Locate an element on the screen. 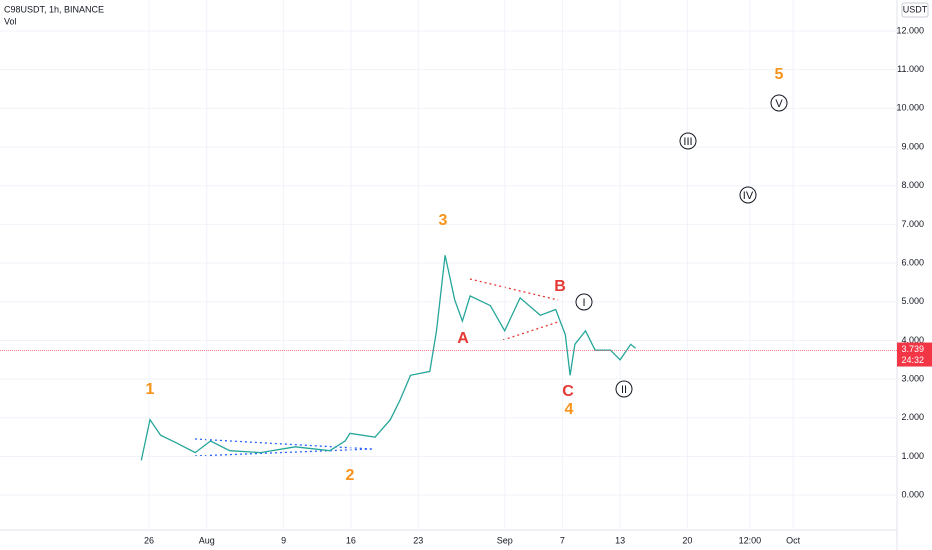 The width and height of the screenshot is (932, 550). wave-label: A is located at coordinates (463, 338).